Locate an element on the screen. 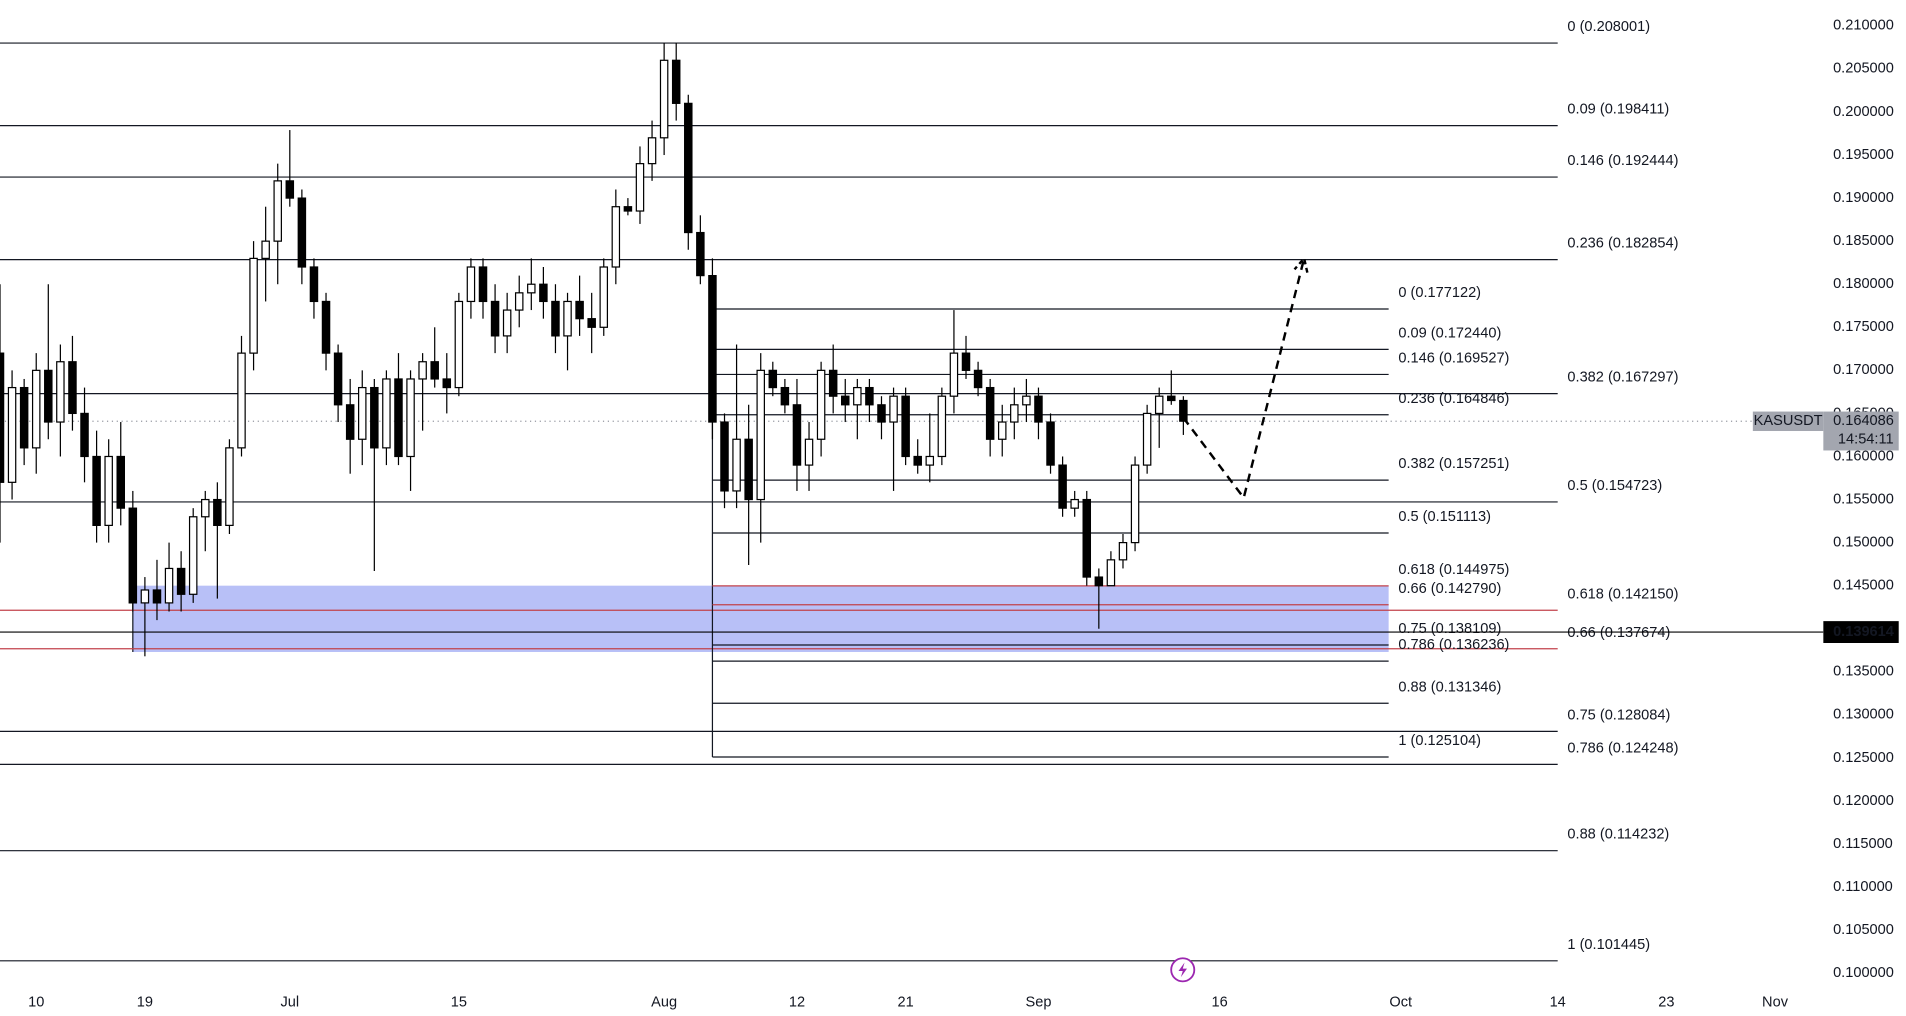  symbol-label: KASUSDT is located at coordinates (1788, 421).